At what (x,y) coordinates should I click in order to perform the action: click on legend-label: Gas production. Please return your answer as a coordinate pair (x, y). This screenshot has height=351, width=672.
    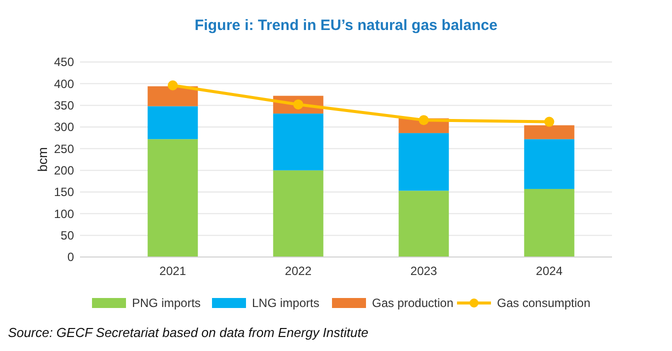
    Looking at the image, I should click on (413, 303).